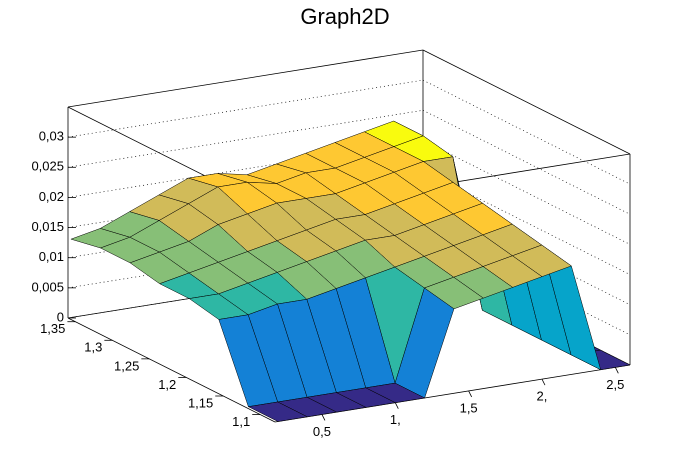  I want to click on z-tick-label: 0,01, so click(51, 256).